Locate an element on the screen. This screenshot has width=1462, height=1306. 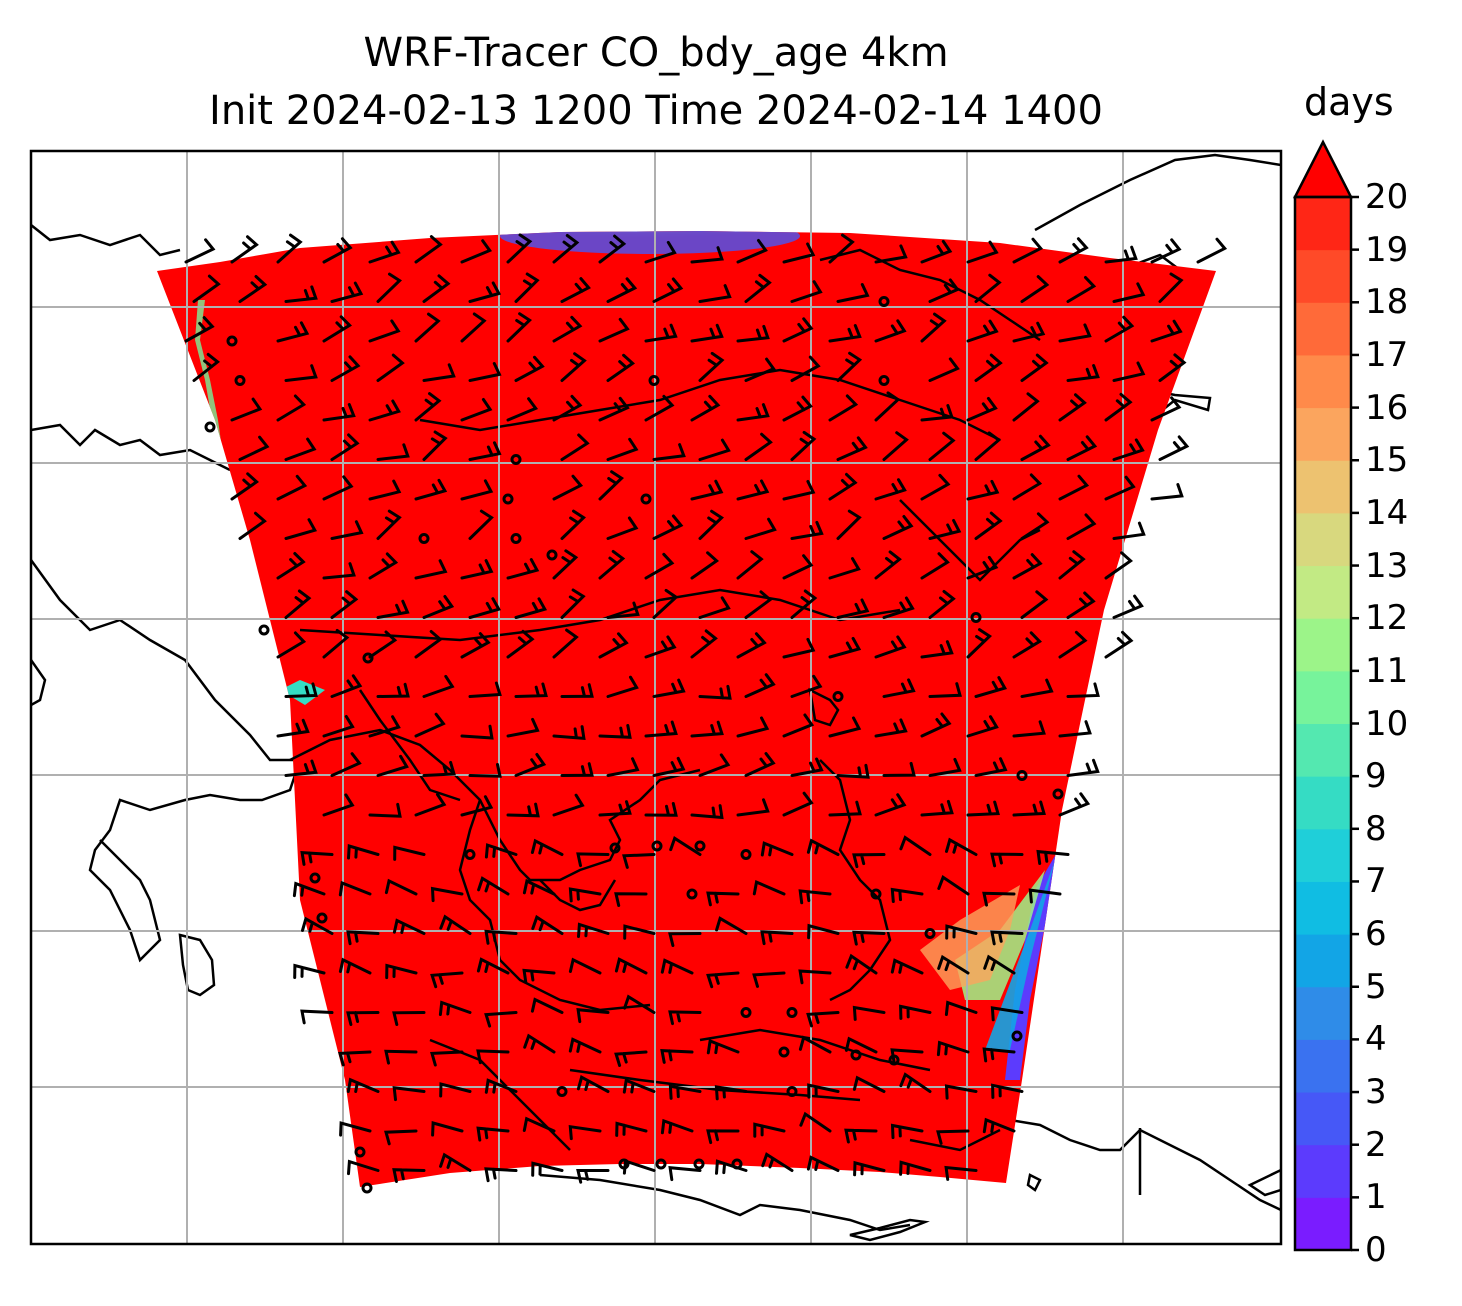
colorbar-tick-label: 4 is located at coordinates (1376, 1039).